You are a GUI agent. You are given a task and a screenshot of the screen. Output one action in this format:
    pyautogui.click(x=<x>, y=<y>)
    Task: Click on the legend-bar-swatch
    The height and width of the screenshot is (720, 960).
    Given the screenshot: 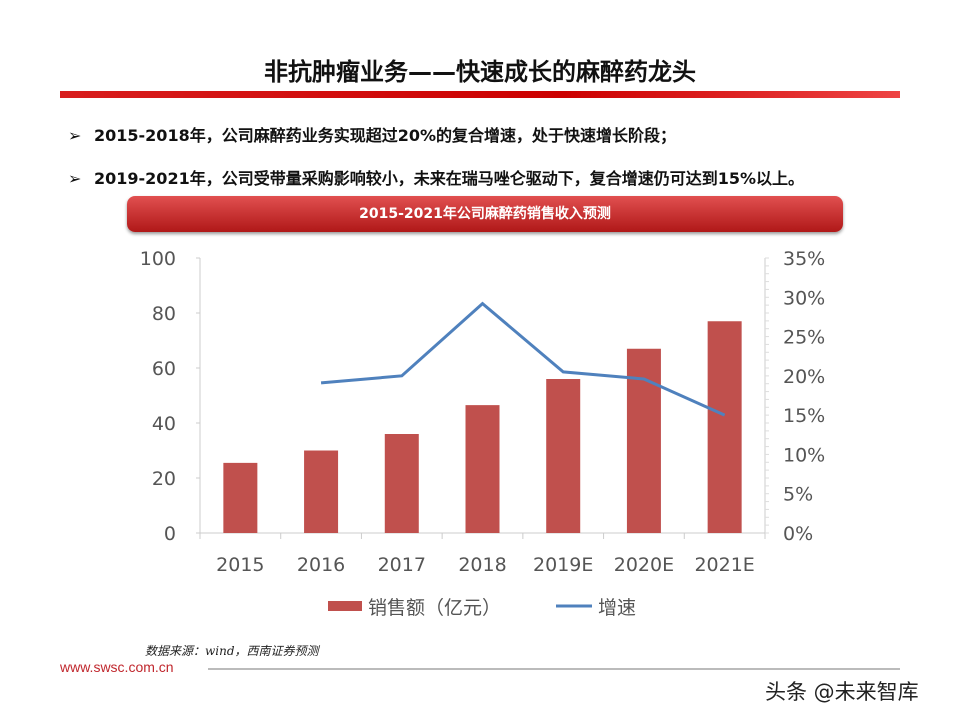 What is the action you would take?
    pyautogui.click(x=345, y=606)
    